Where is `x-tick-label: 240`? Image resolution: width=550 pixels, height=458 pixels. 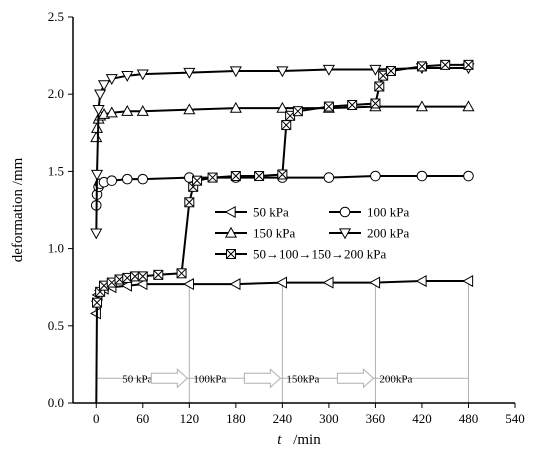
x-tick-label: 240 is located at coordinates (283, 418).